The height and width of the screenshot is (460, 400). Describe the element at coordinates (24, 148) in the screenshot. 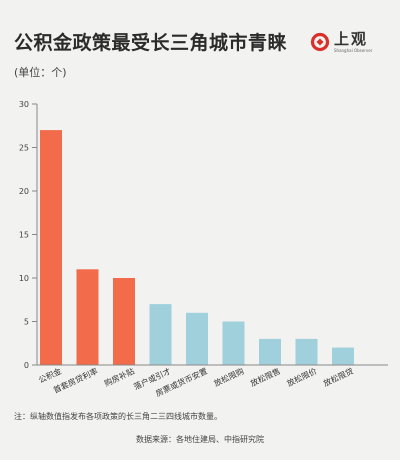

I see `y-tick-label: 25` at that location.